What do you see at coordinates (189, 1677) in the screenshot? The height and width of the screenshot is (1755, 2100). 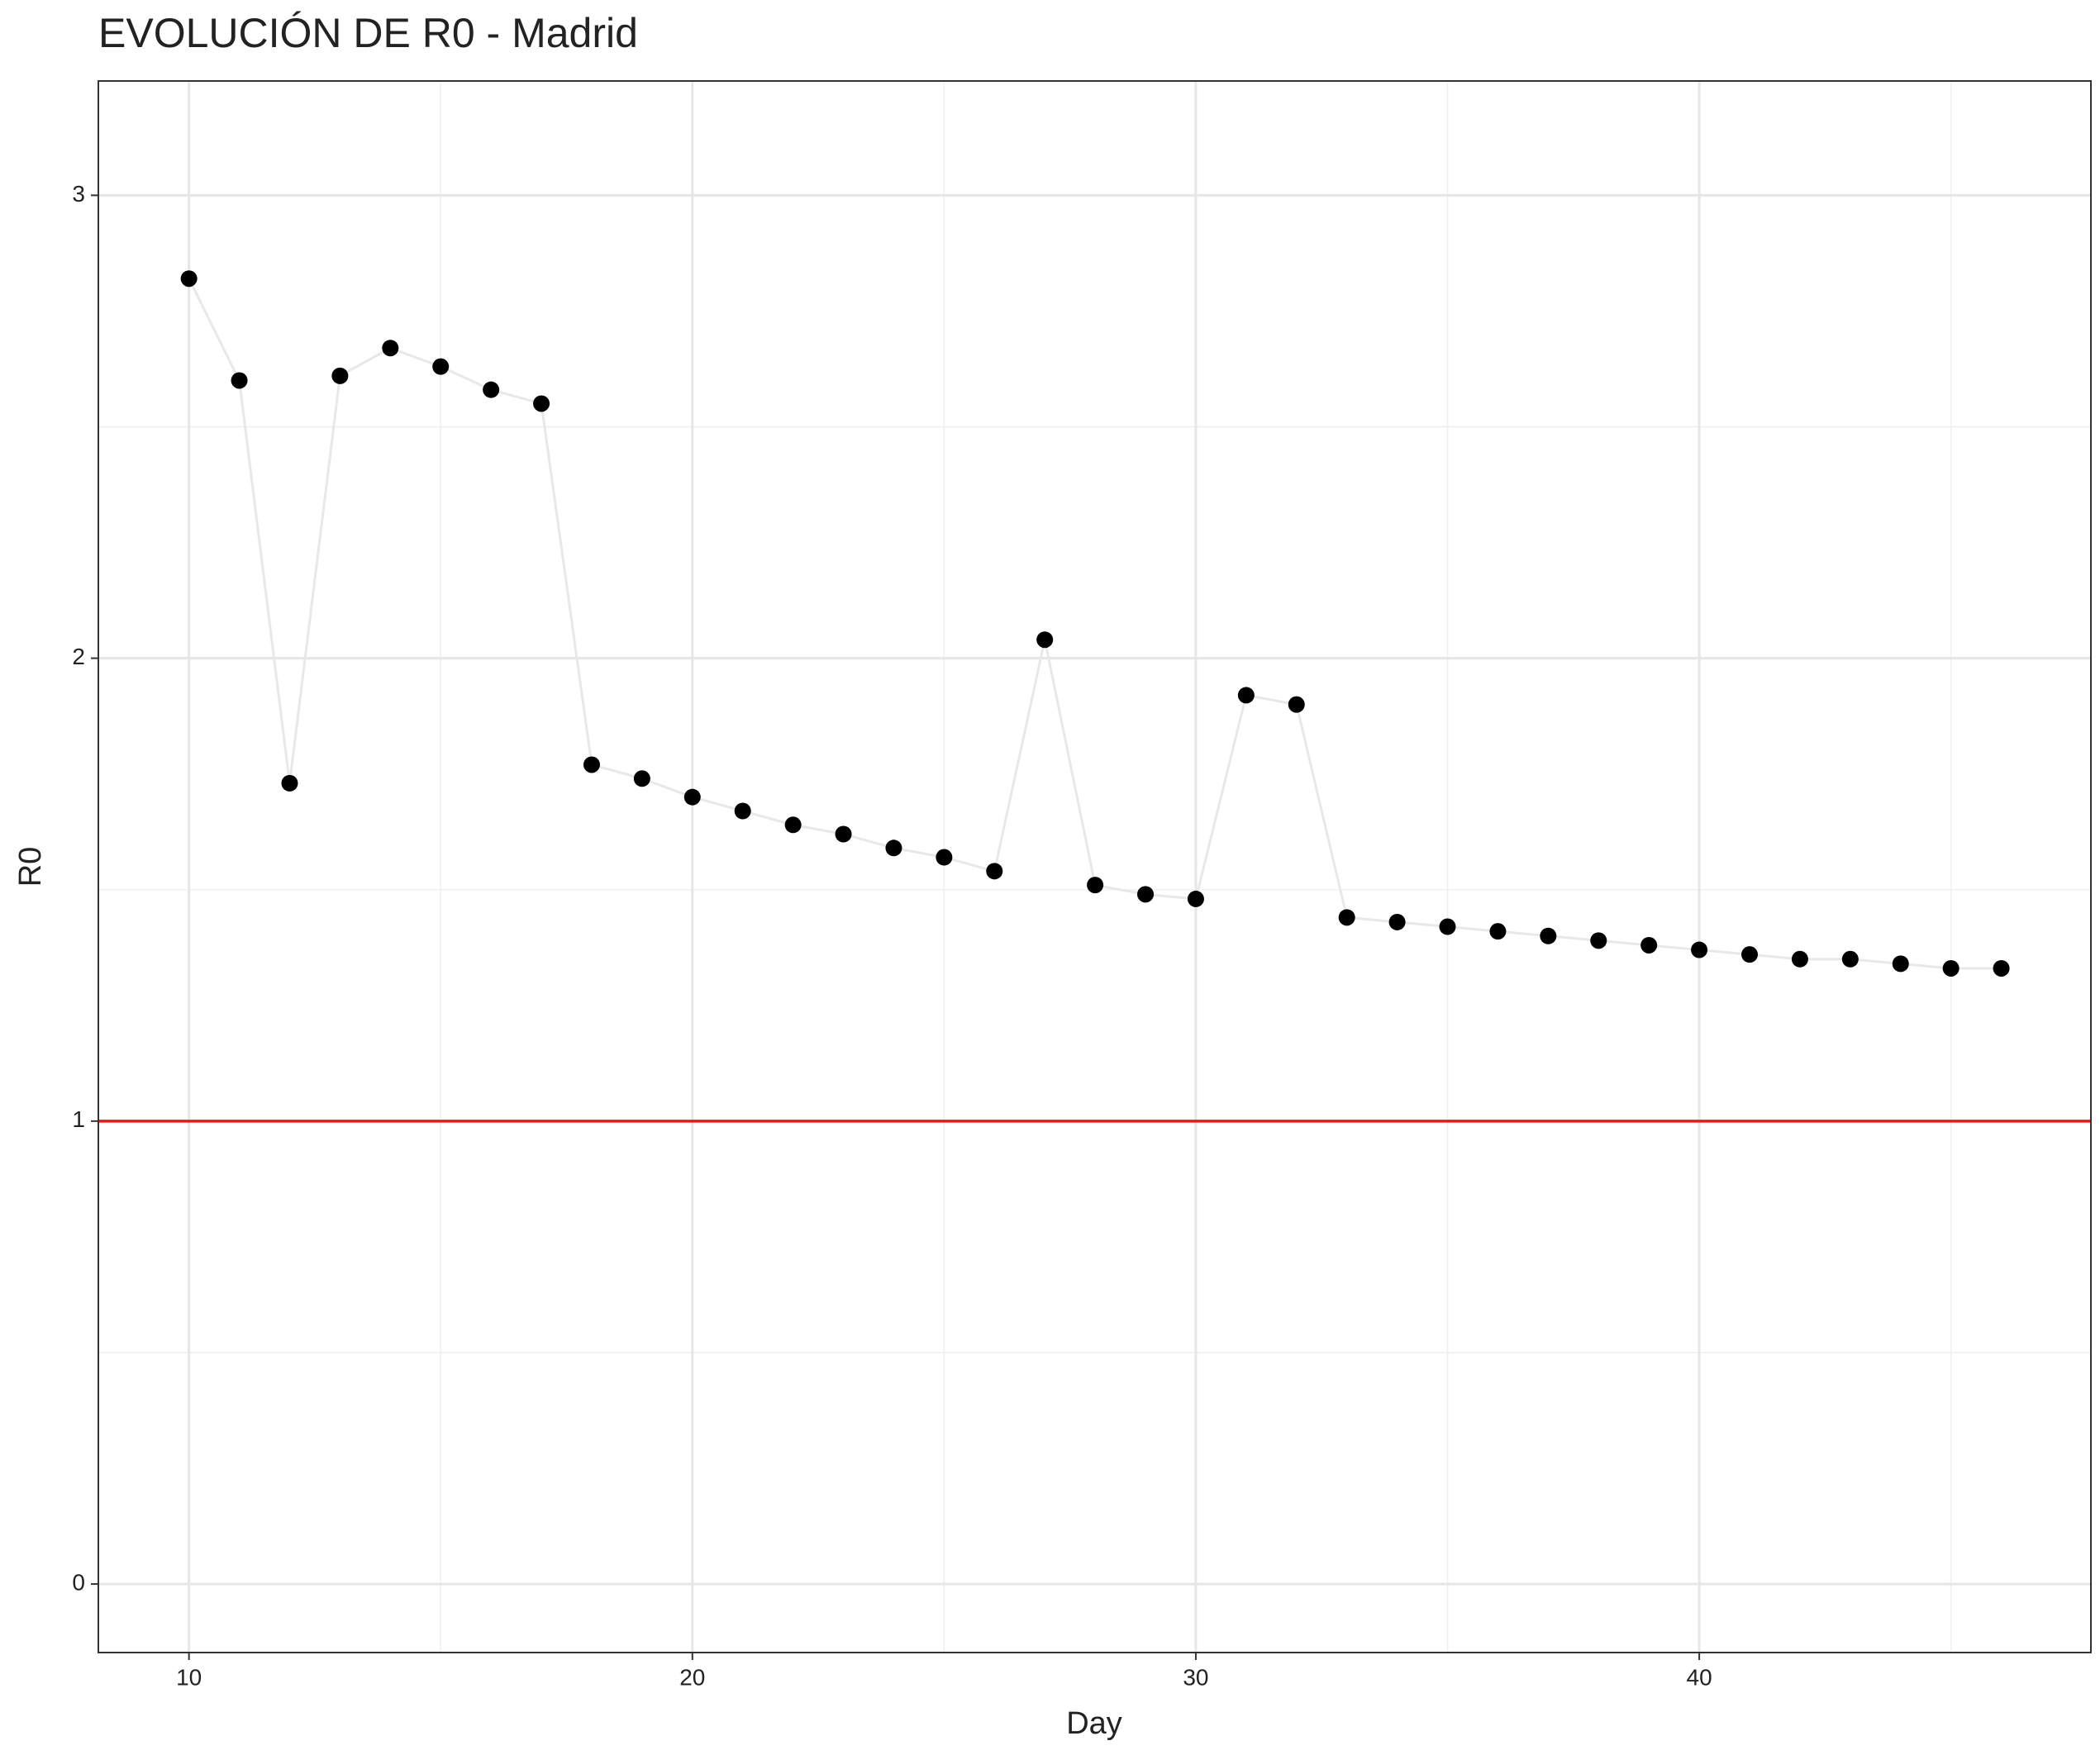 I see `x-tick-label: 10` at bounding box center [189, 1677].